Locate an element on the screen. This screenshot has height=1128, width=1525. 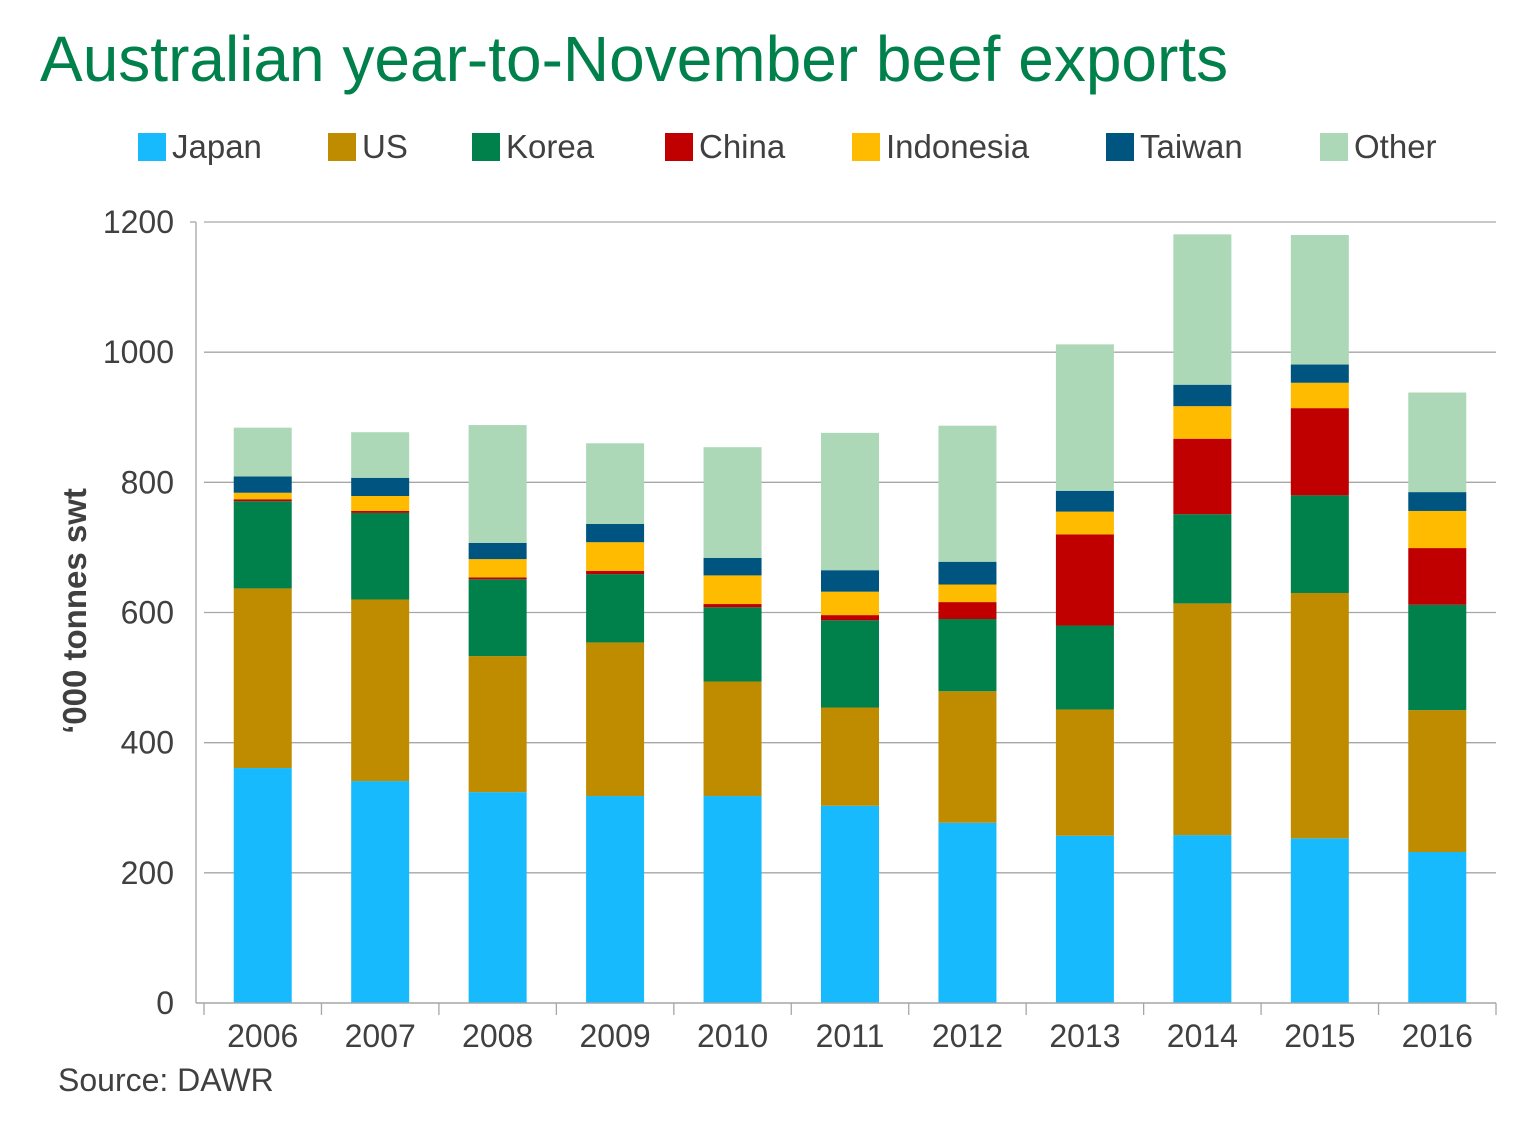
y-axis-label: ‘000 tonnes swt is located at coordinates (74, 611).